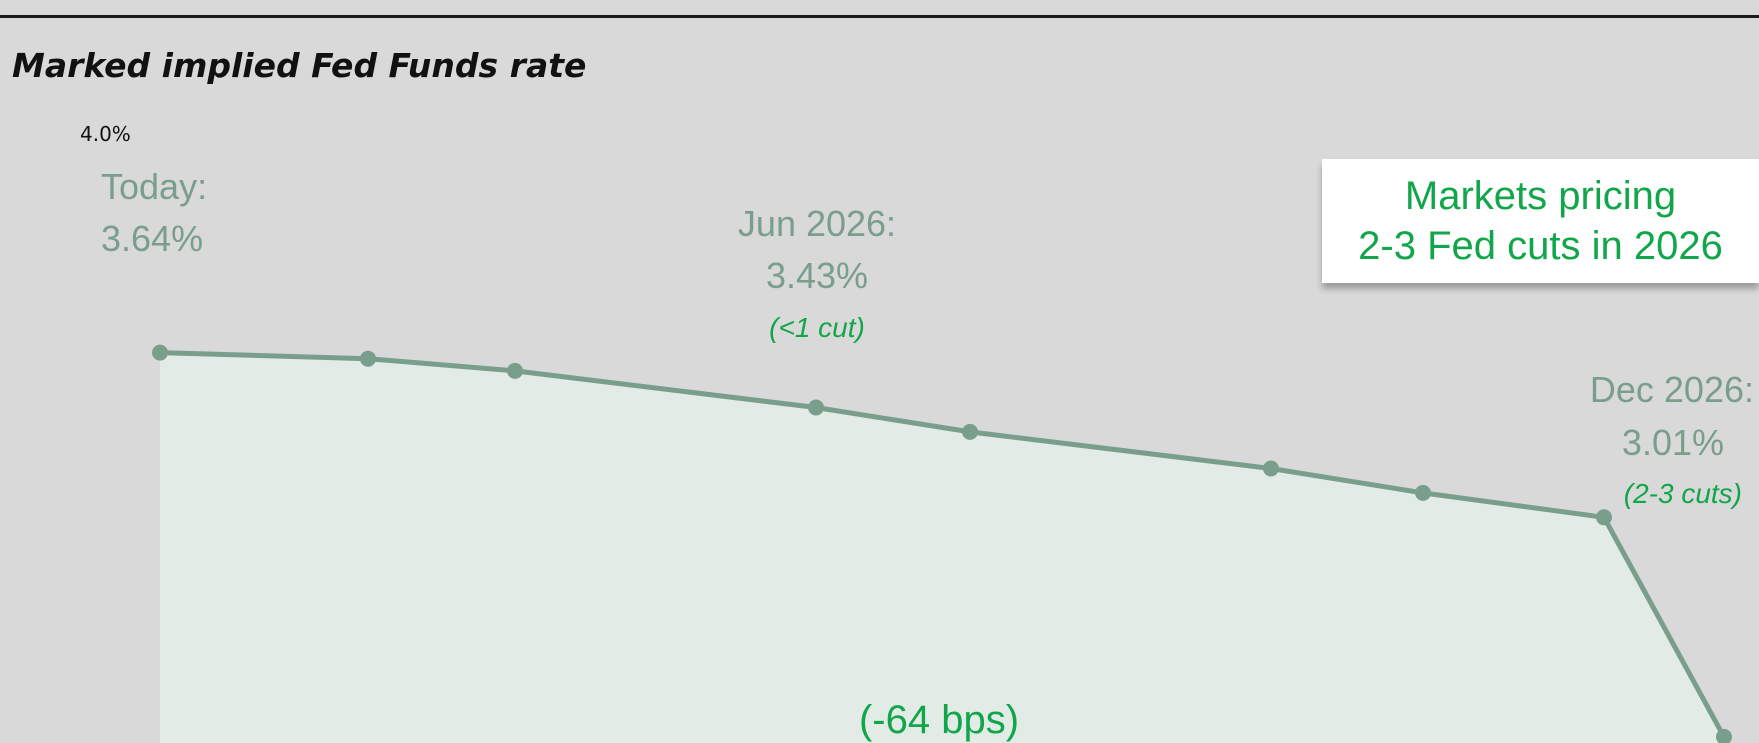  What do you see at coordinates (1540, 196) in the screenshot?
I see `callout-line-1: Markets pricing` at bounding box center [1540, 196].